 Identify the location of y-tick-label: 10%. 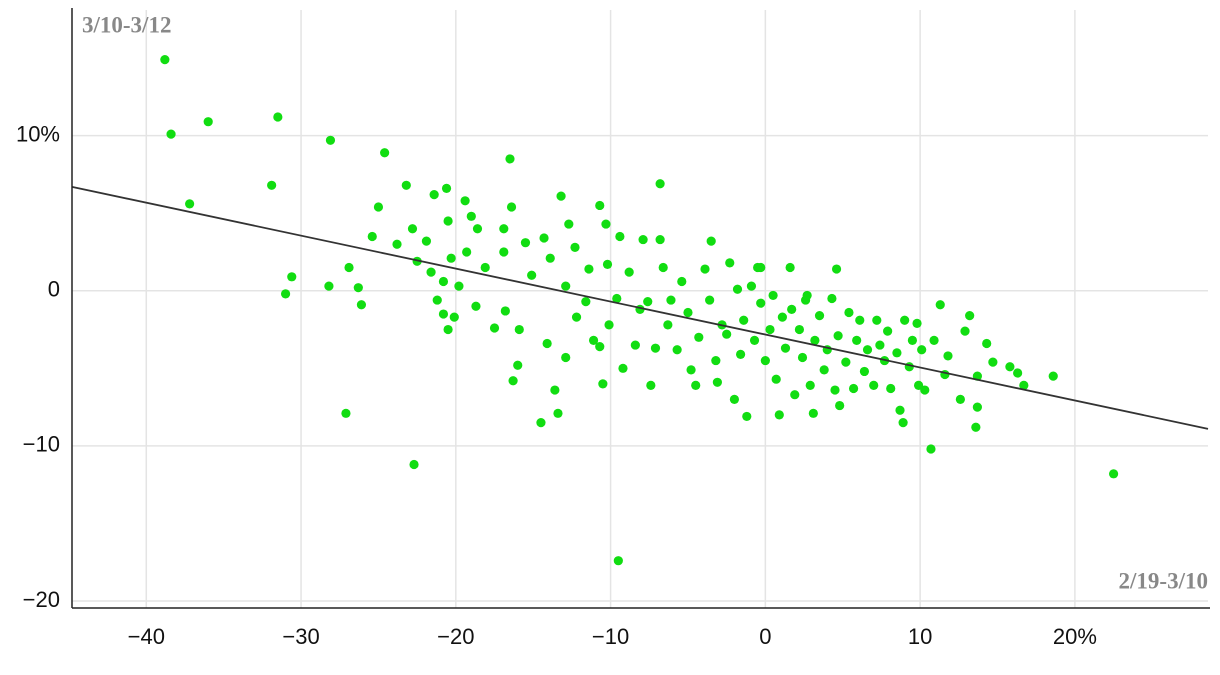
(38, 133).